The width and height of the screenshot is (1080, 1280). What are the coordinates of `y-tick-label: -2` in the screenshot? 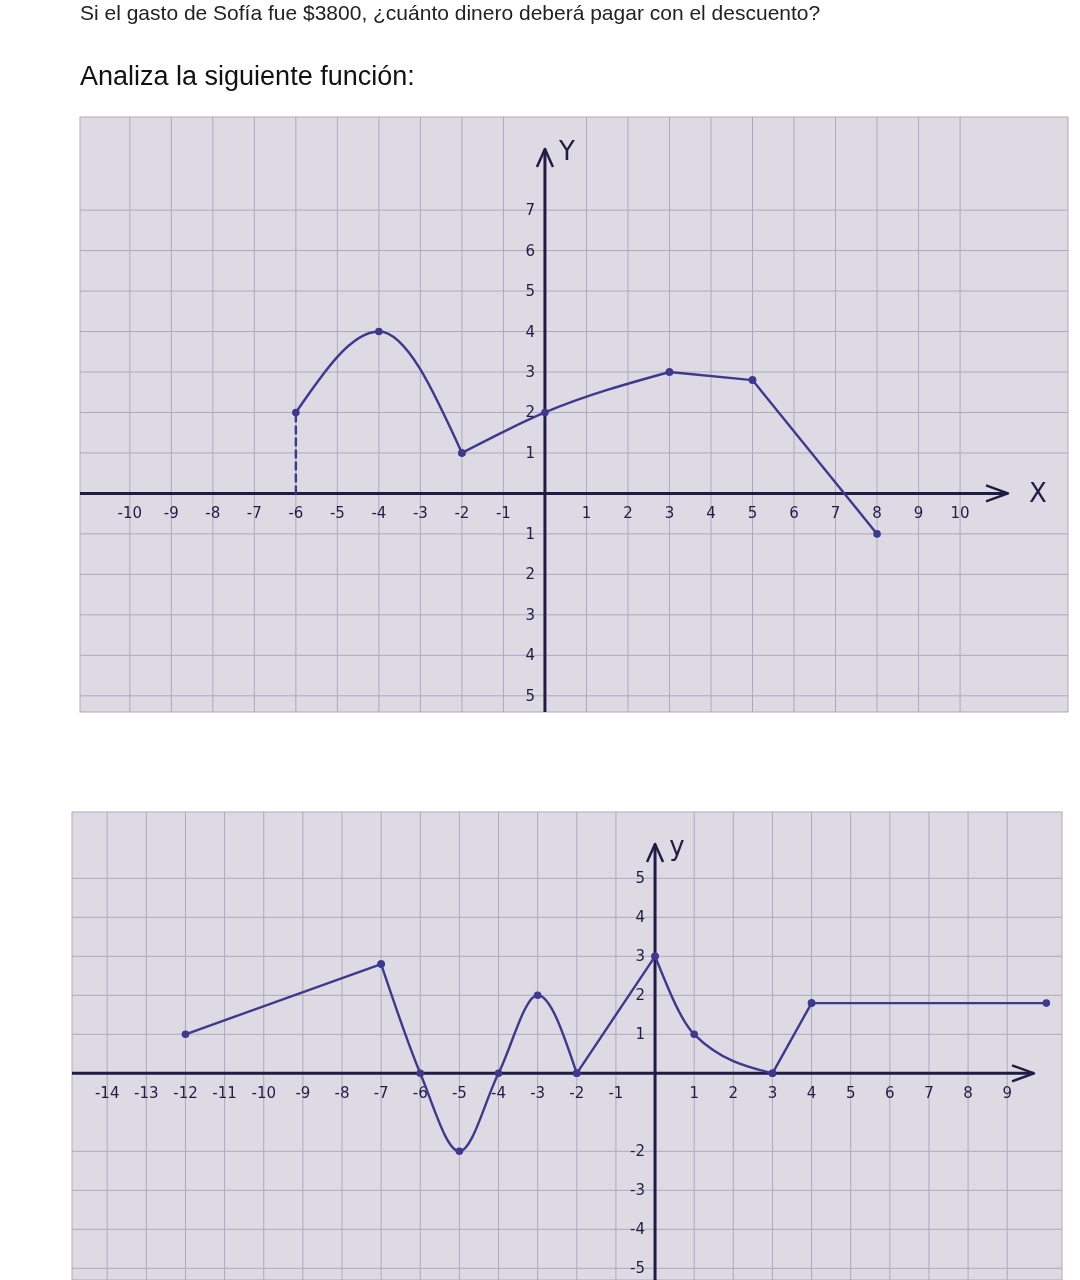 It's located at (638, 1151).